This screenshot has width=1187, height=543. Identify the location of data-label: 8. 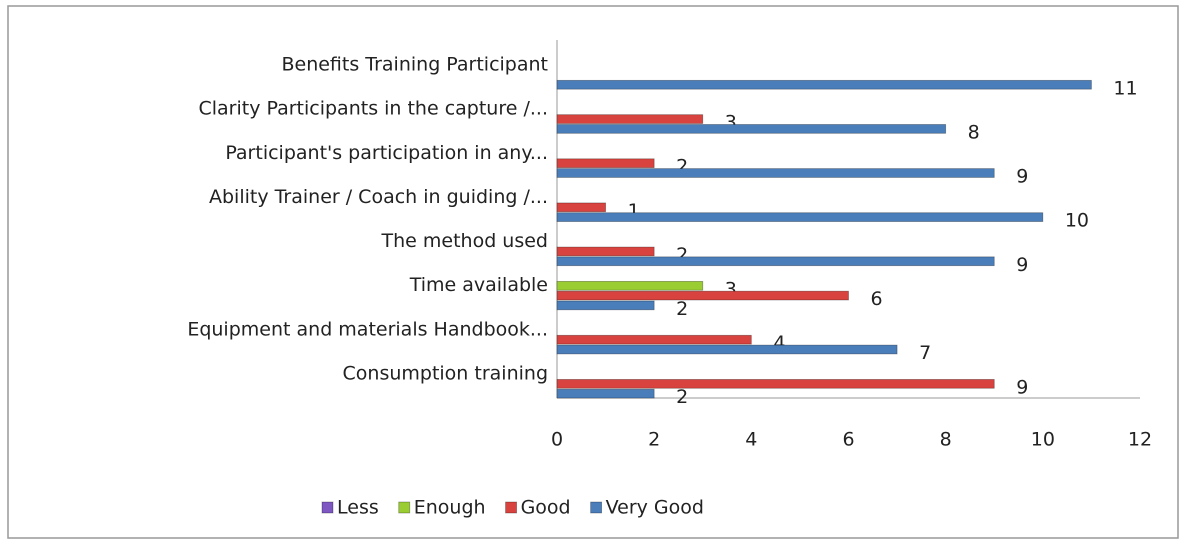
(974, 132).